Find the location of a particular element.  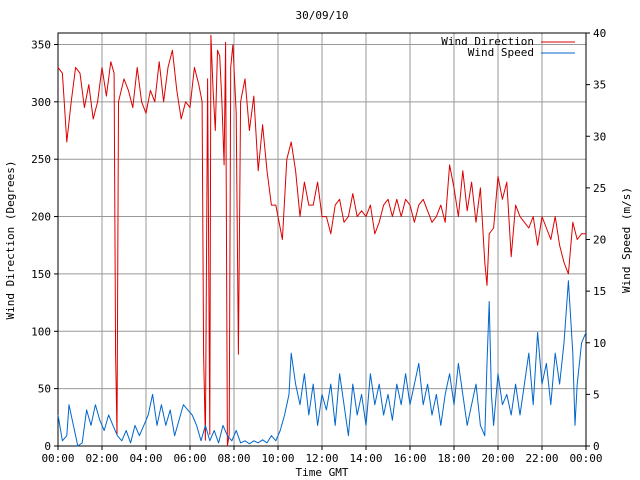

y-right-tick-label: 20 is located at coordinates (599, 240).